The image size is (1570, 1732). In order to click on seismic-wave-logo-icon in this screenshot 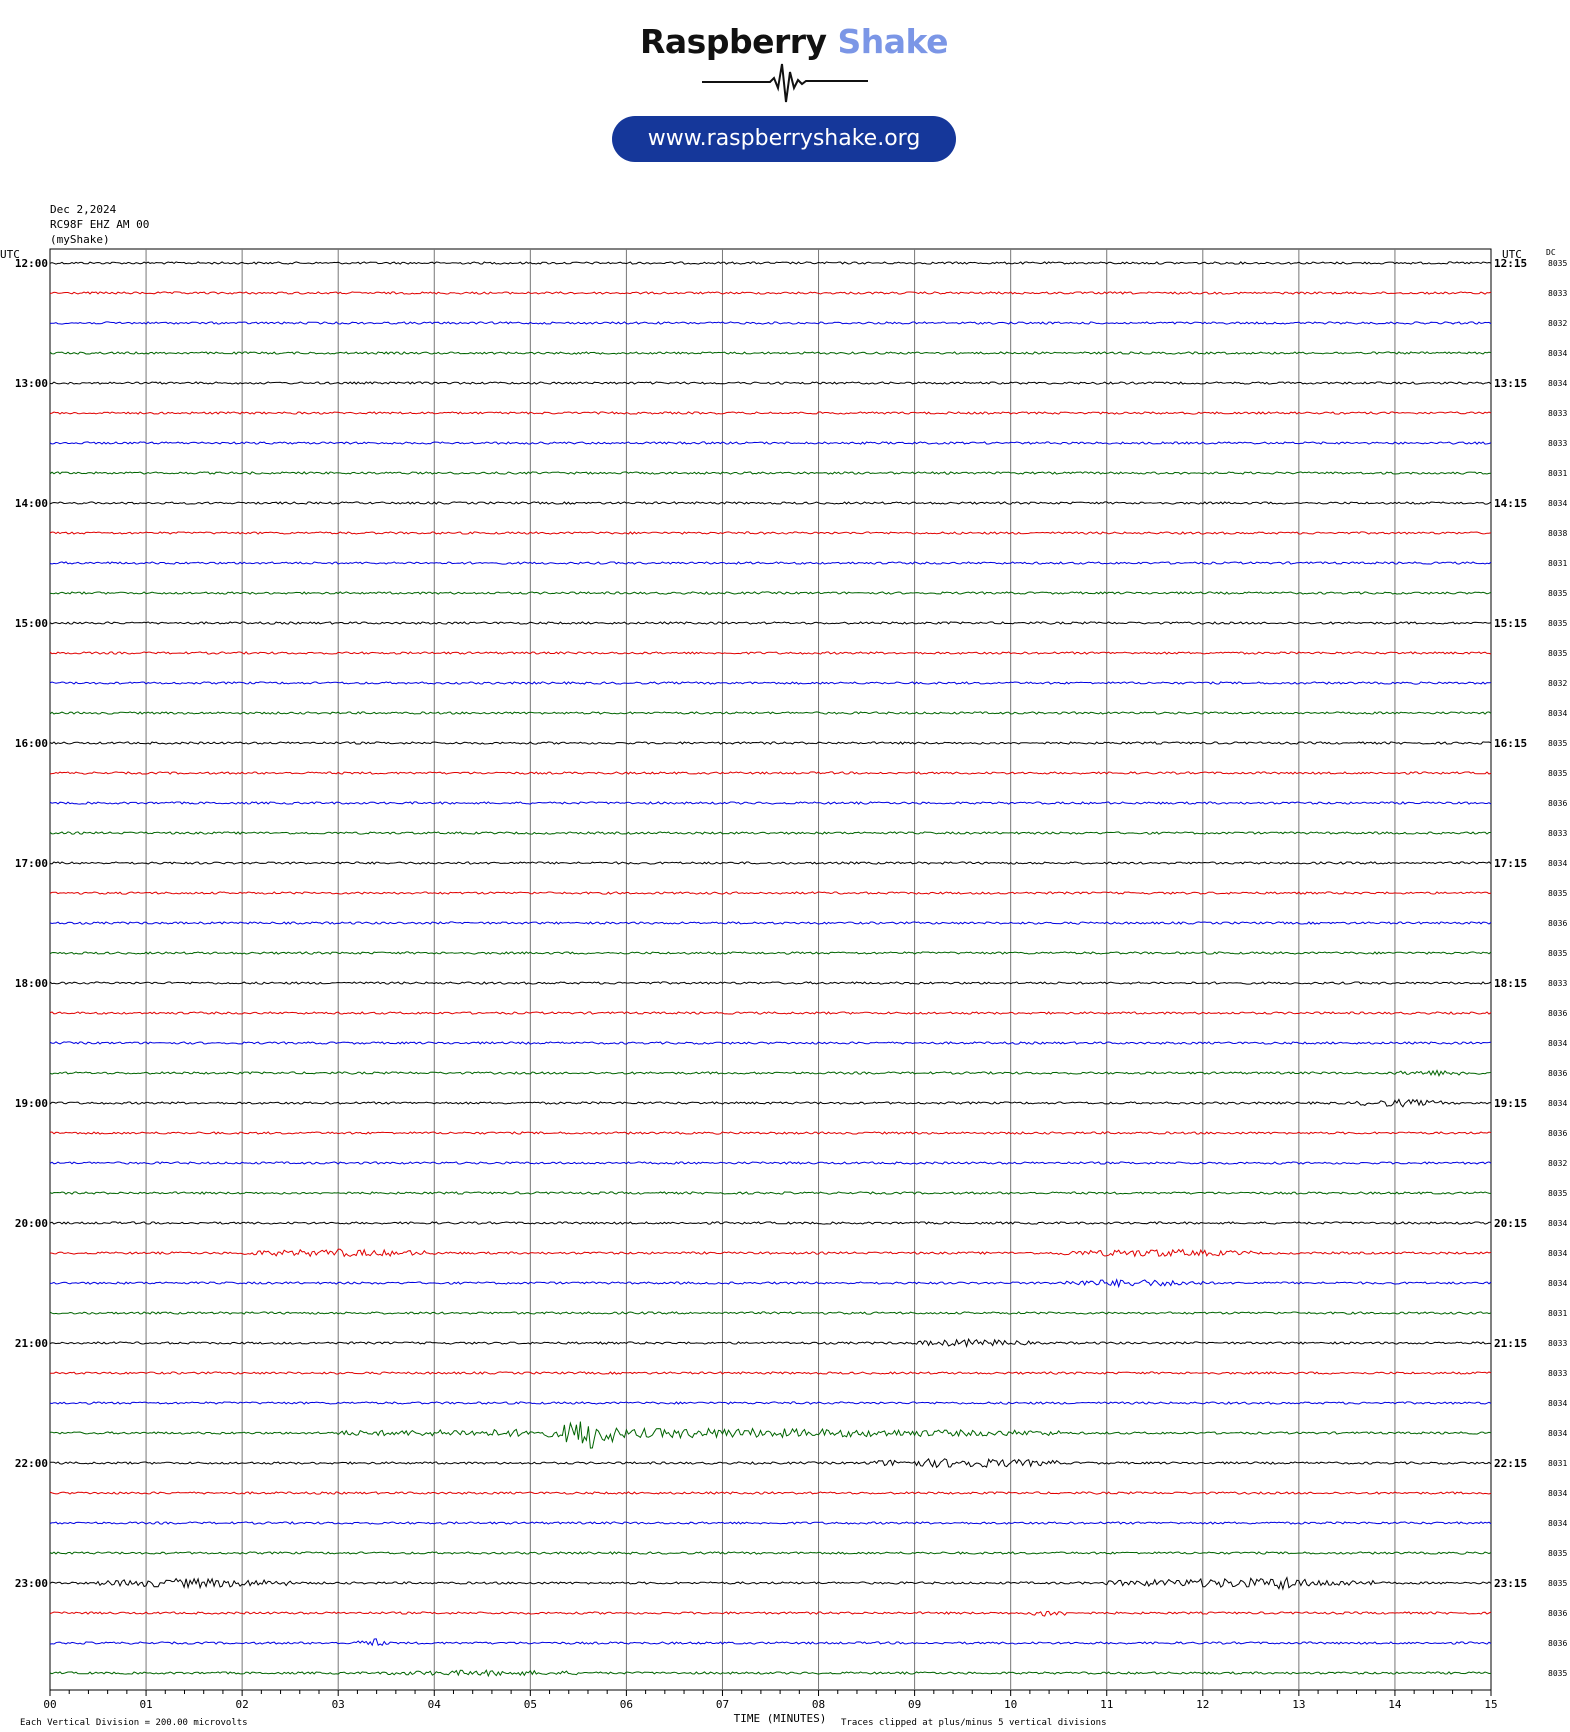, I will do `click(785, 83)`.